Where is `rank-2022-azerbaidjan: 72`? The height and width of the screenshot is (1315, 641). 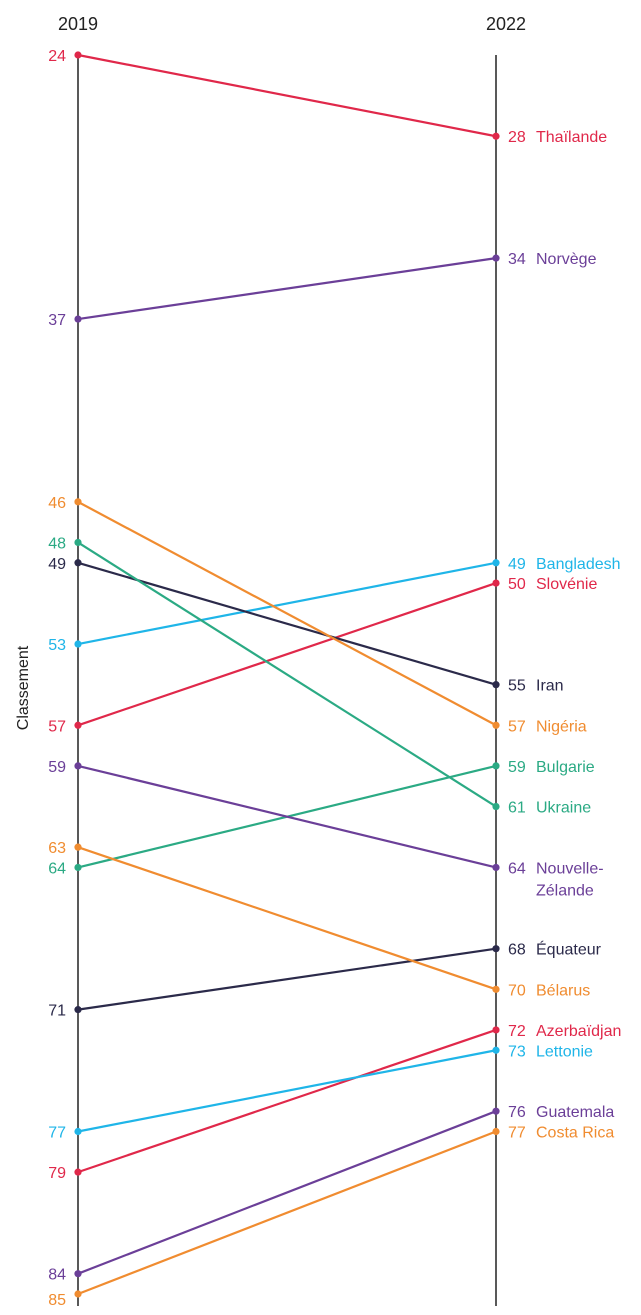 rank-2022-azerbaidjan: 72 is located at coordinates (517, 1031).